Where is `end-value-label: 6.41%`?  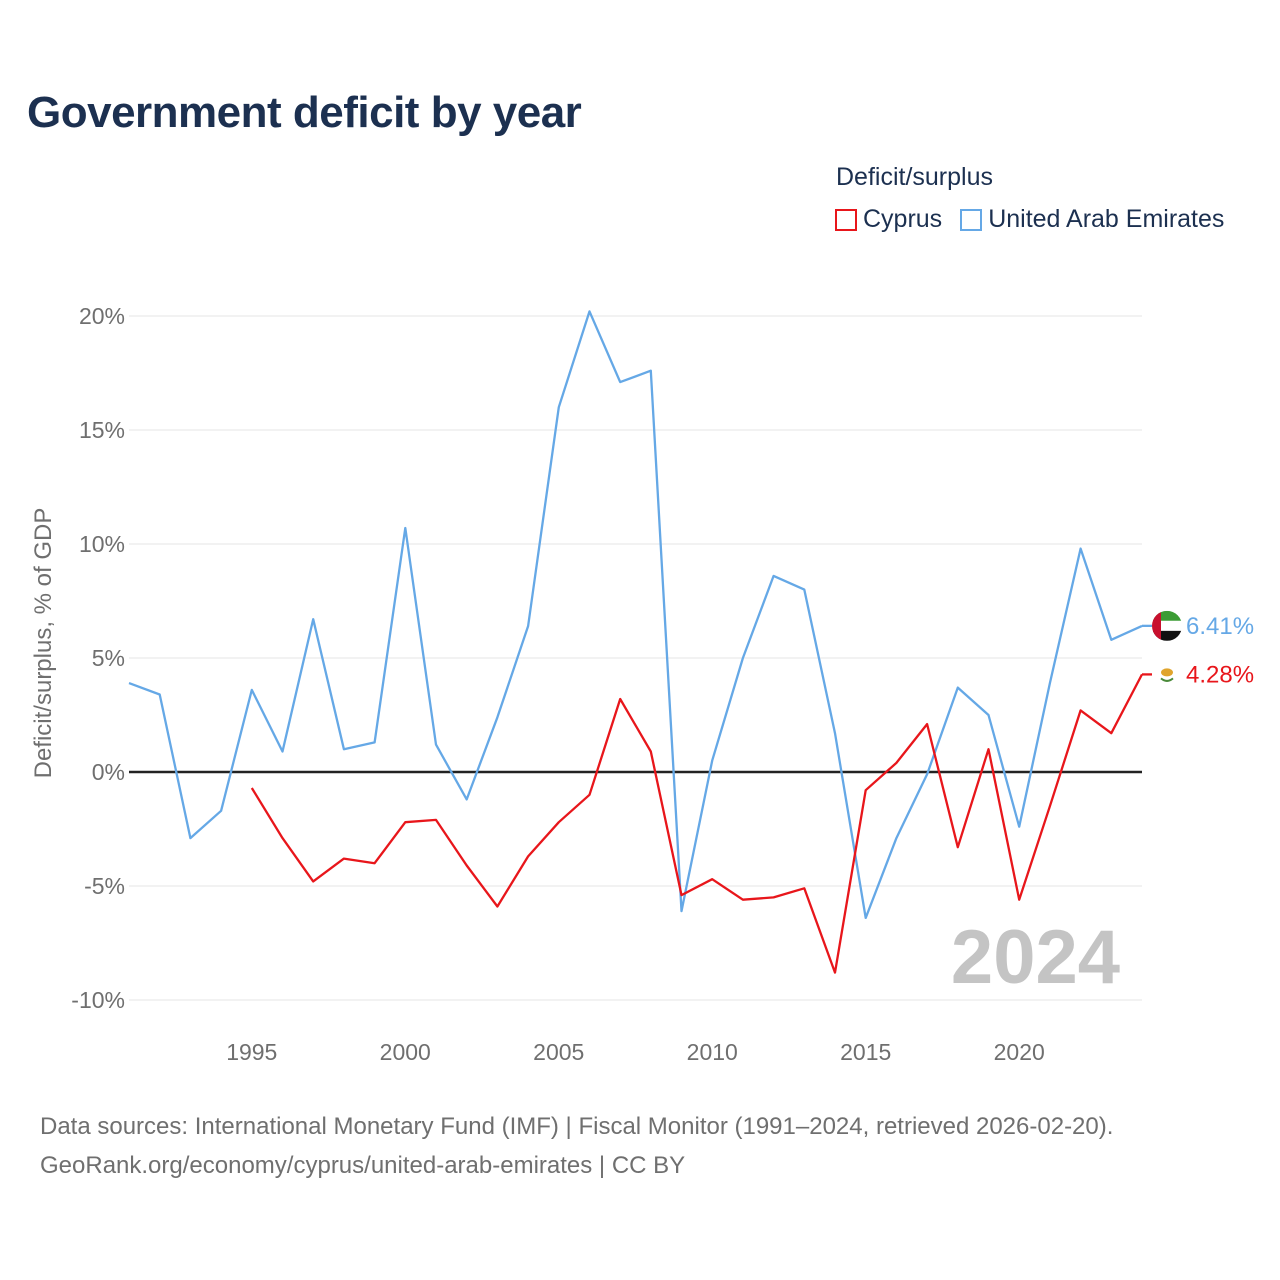
end-value-label: 6.41% is located at coordinates (1220, 626).